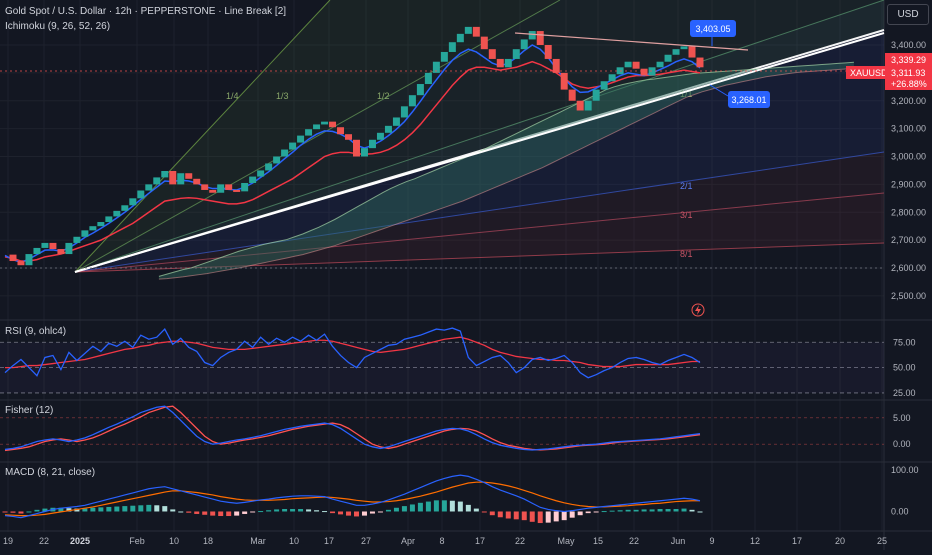 Image resolution: width=932 pixels, height=555 pixels. Describe the element at coordinates (908, 14) in the screenshot. I see `currency-button: USD` at that location.